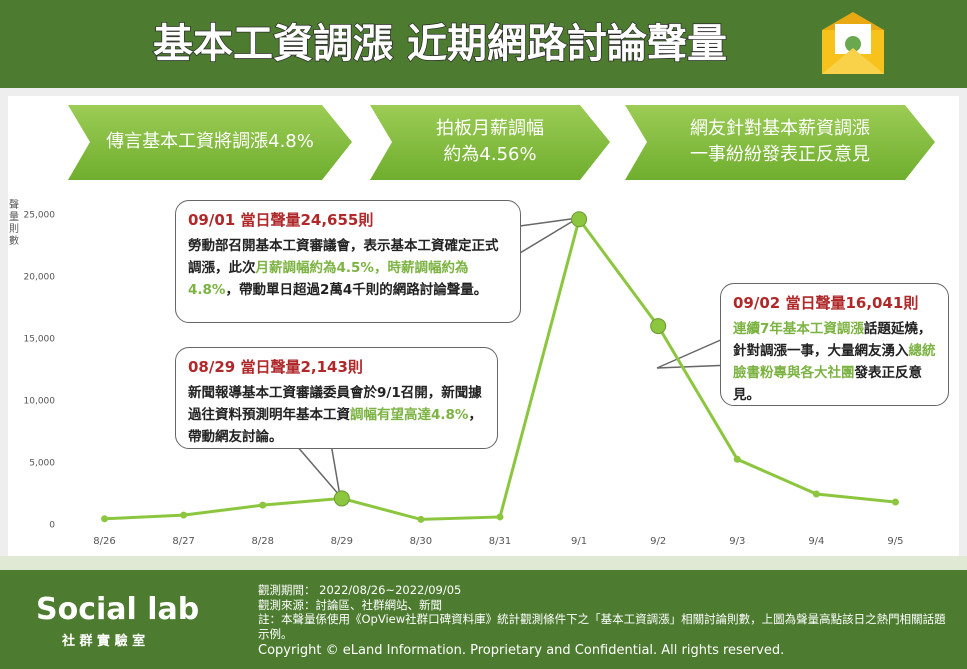 This screenshot has height=669, width=967. Describe the element at coordinates (350, 604) in the screenshot. I see `footer-line: 觀測來源：討論區、社群網站、新聞` at that location.